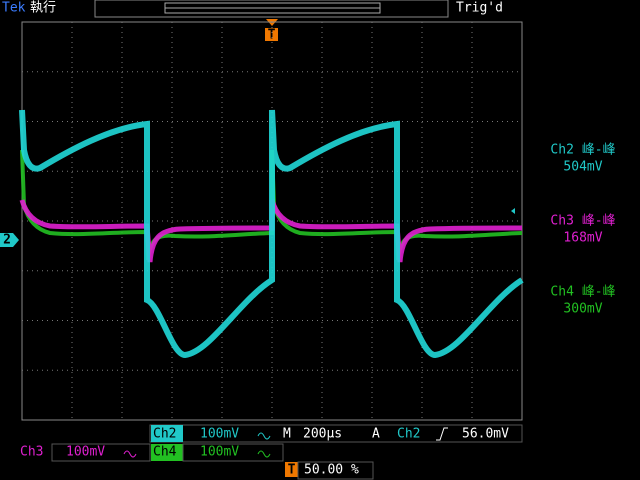 The image size is (640, 480). I want to click on ch2-scale: 100mV, so click(219, 434).